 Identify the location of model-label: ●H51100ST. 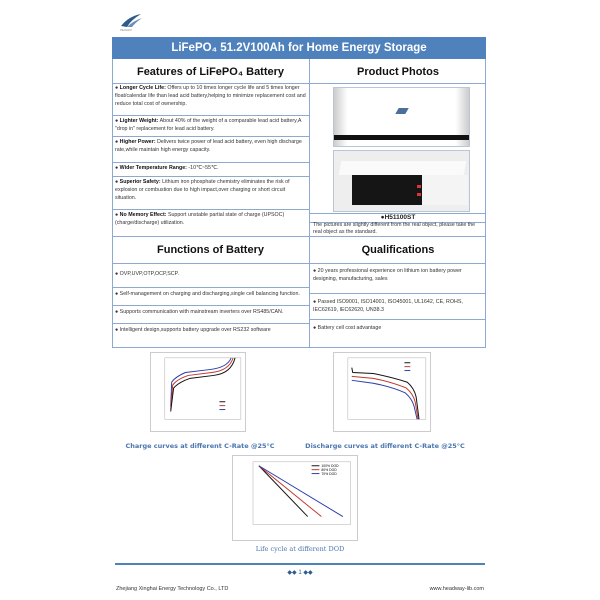
(398, 217).